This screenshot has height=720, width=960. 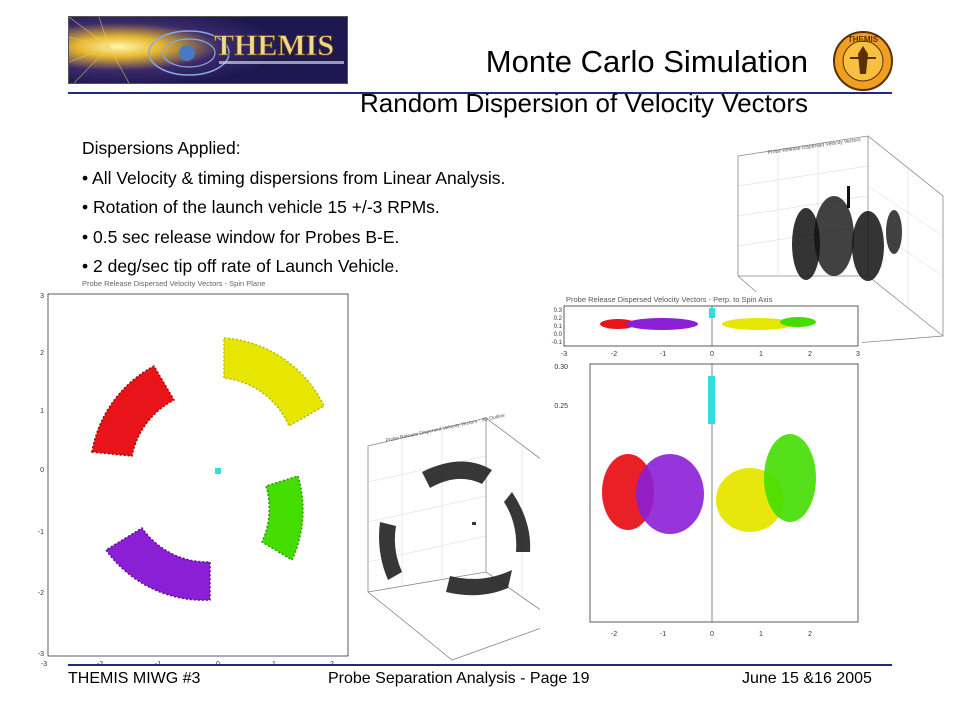 I want to click on center-marker, so click(x=218, y=471).